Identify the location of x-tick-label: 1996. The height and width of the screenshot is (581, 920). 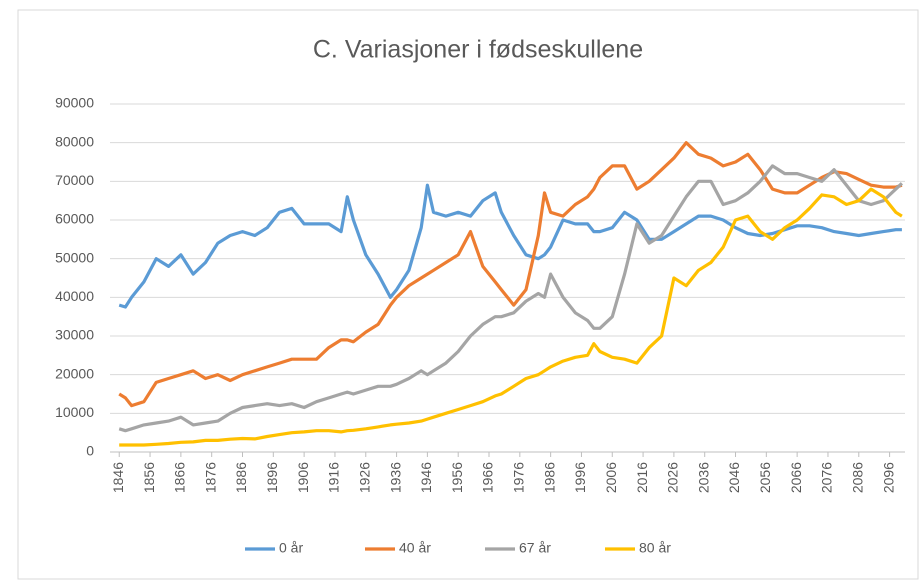
(580, 477).